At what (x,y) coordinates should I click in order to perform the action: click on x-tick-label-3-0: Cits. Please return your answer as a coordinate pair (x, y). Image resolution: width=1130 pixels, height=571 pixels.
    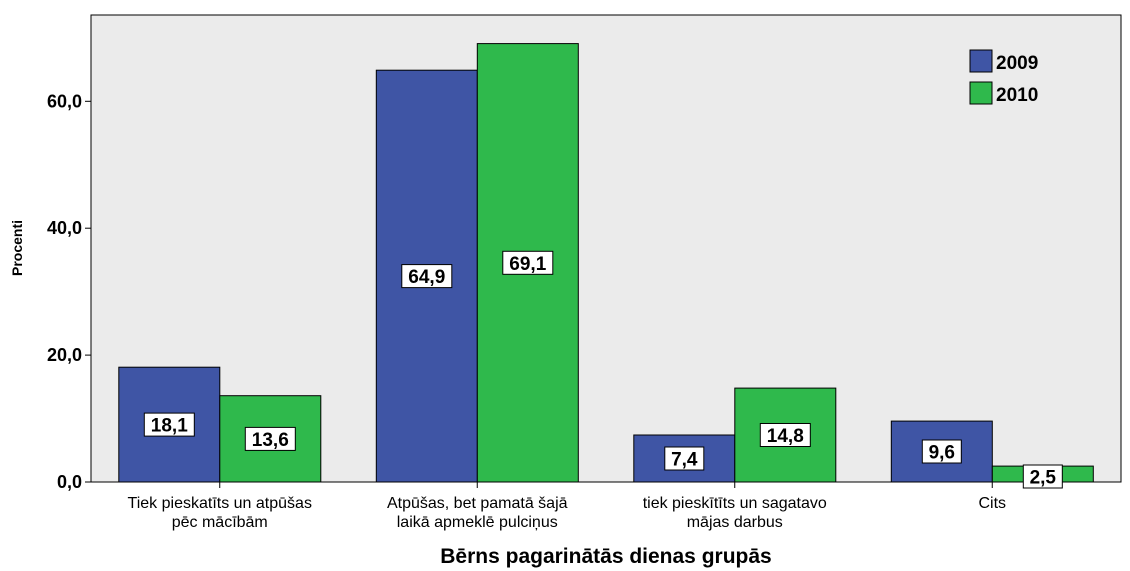
    Looking at the image, I should click on (992, 503).